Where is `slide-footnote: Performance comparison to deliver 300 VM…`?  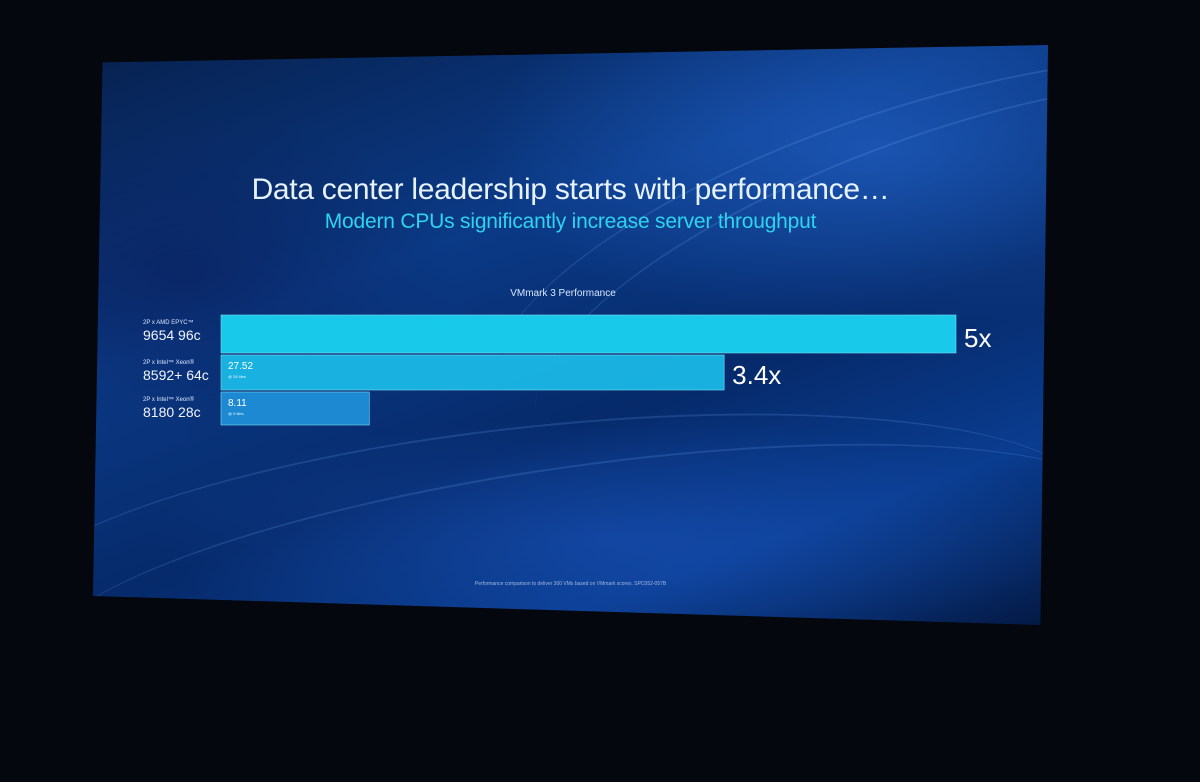 slide-footnote: Performance comparison to deliver 300 VM… is located at coordinates (570, 584).